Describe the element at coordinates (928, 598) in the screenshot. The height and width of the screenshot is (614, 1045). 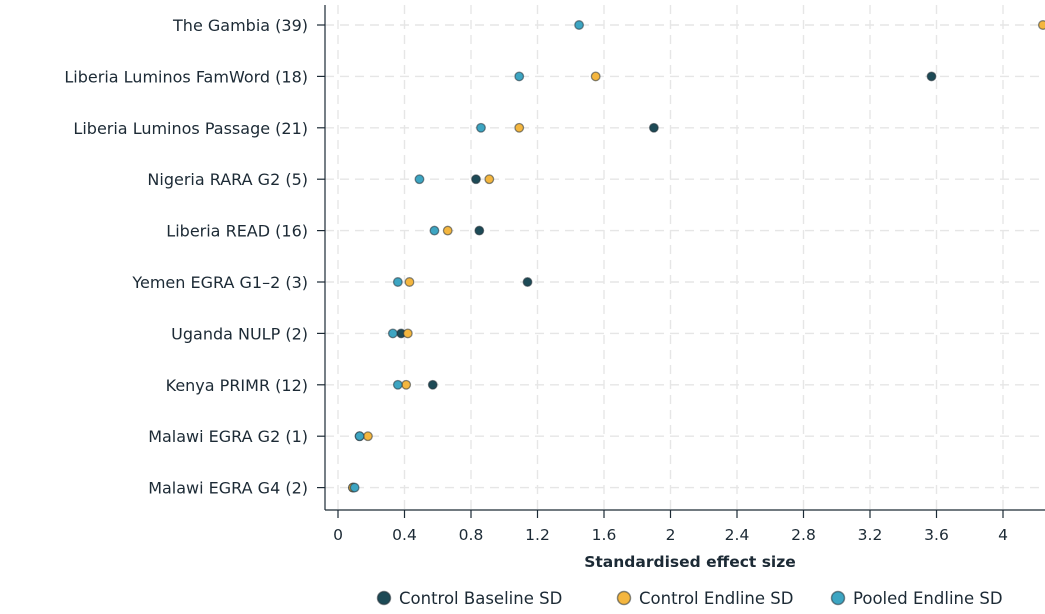
I see `legend-label: Pooled Endline SD` at that location.